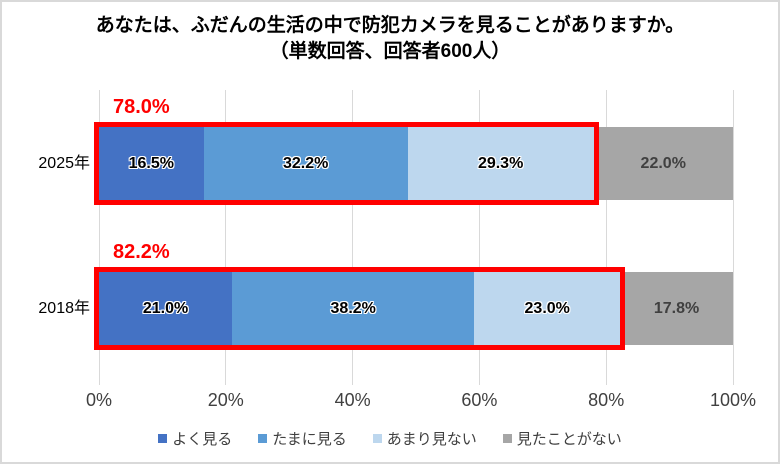 This screenshot has height=464, width=780. I want to click on legend-label: 見たことがない, so click(569, 439).